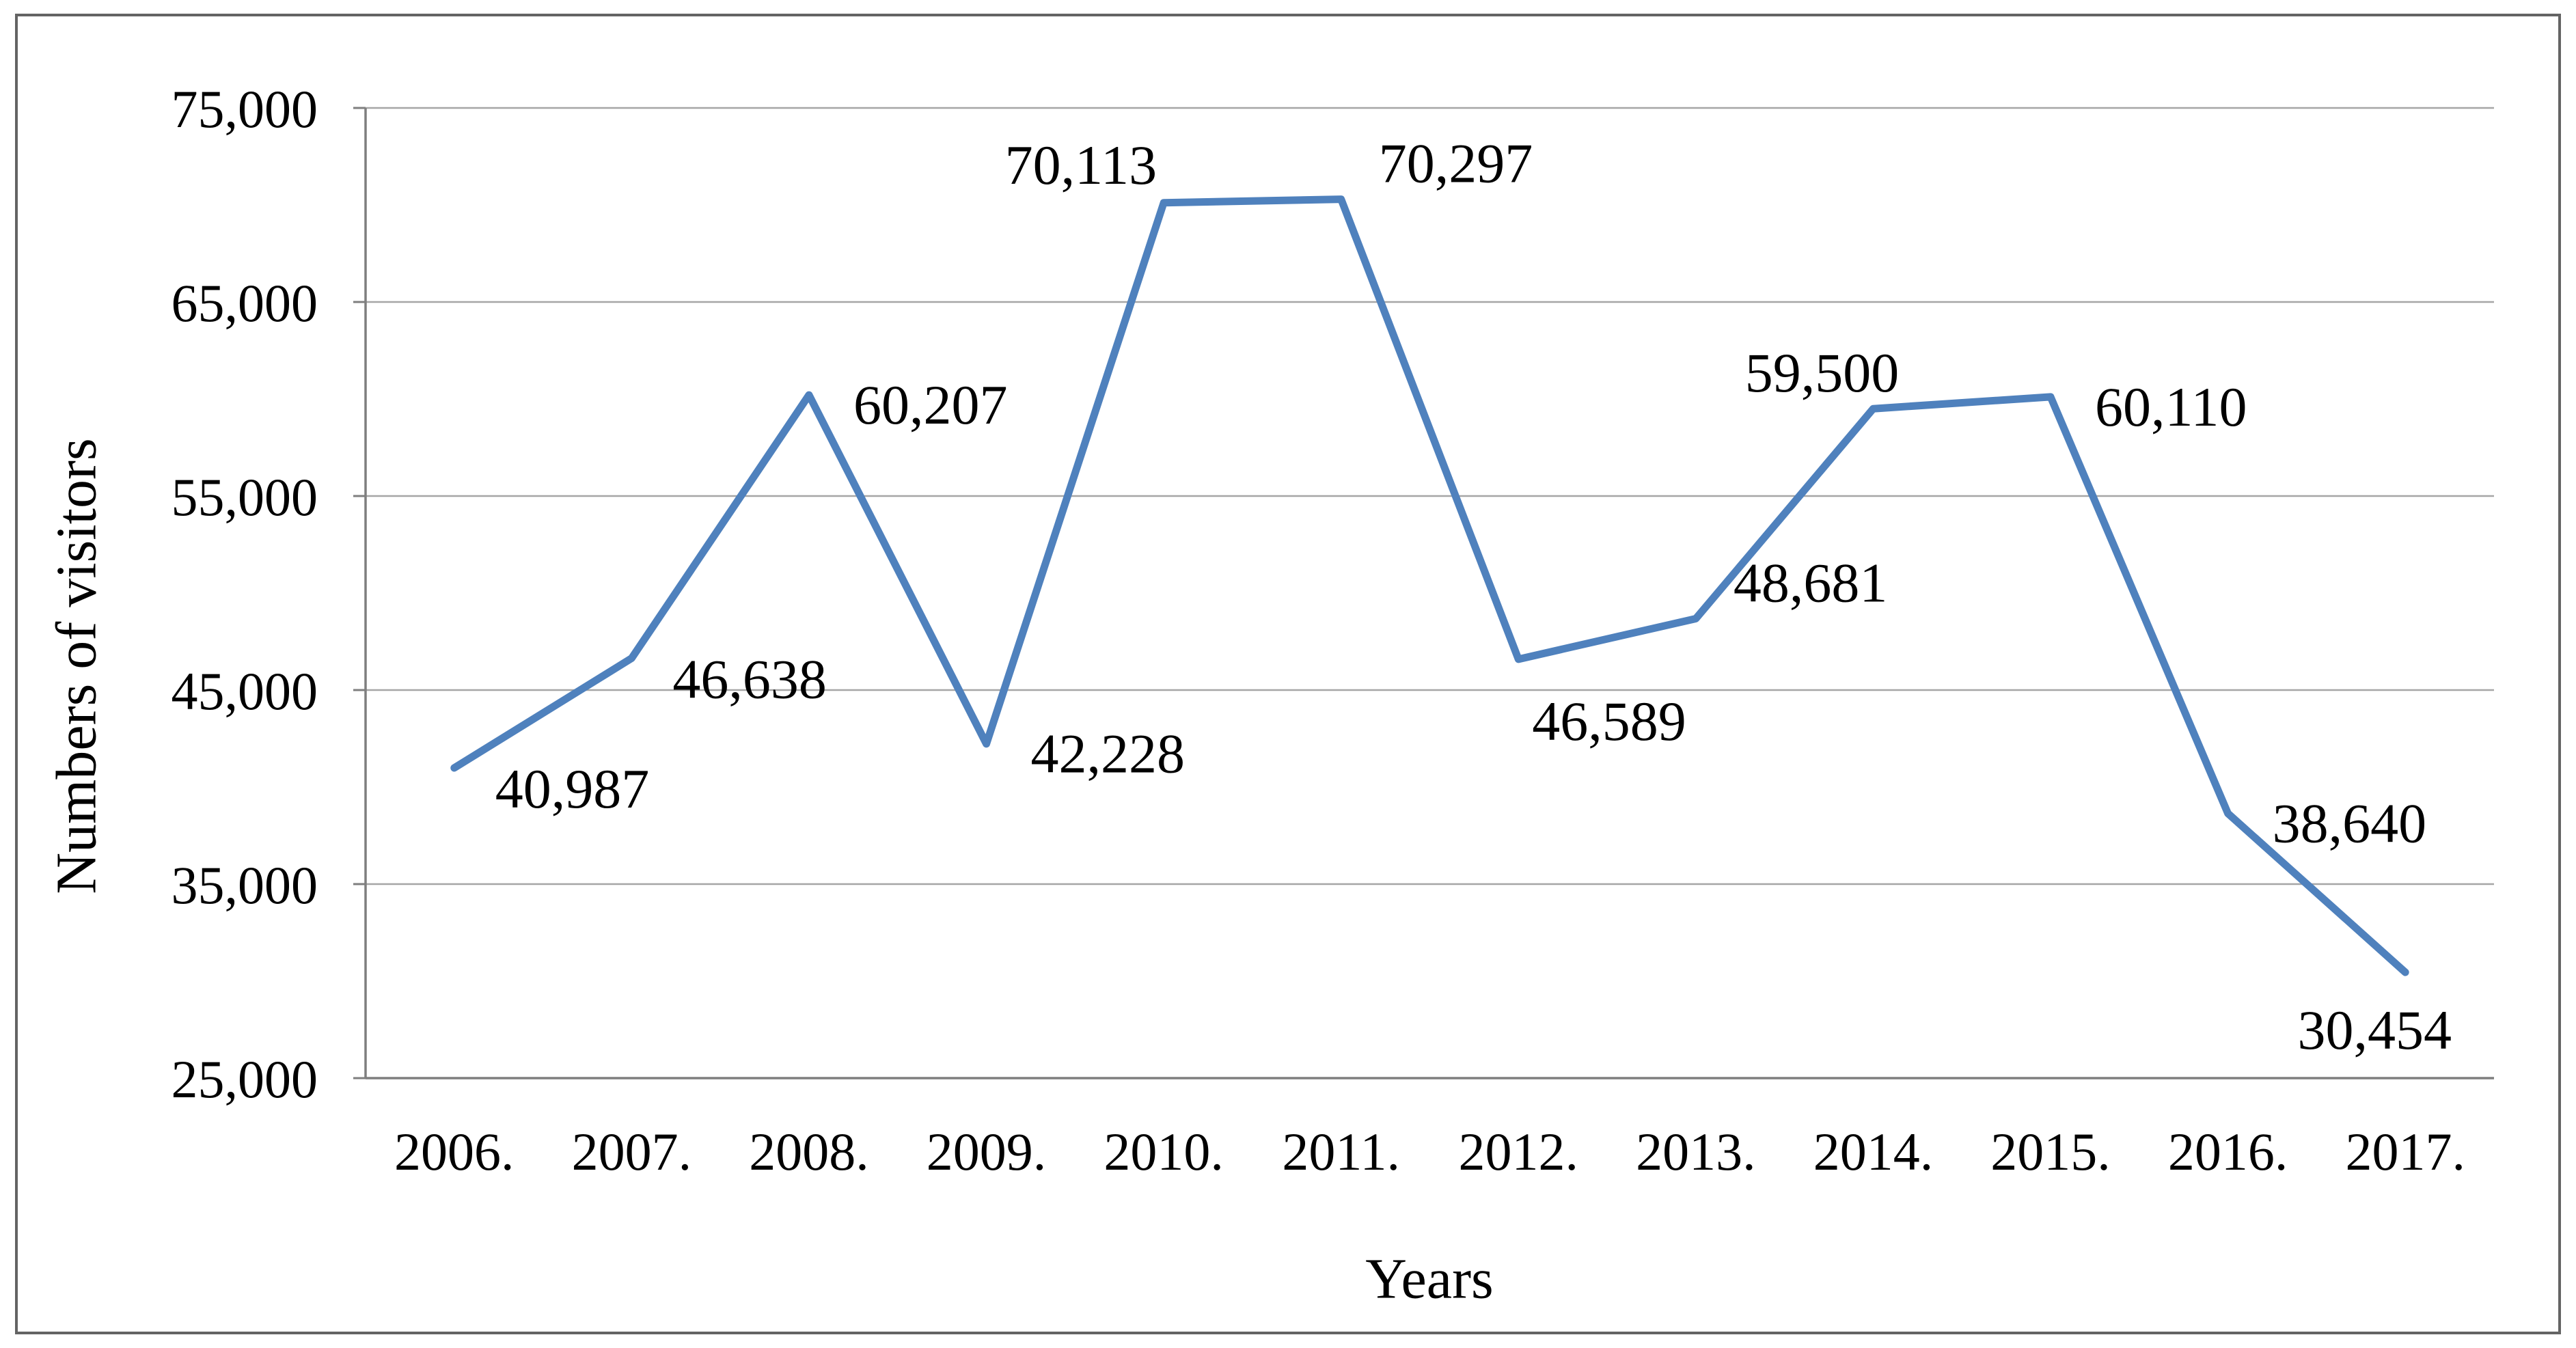 This screenshot has height=1348, width=2576. What do you see at coordinates (1108, 754) in the screenshot?
I see `data-label: 42,228` at bounding box center [1108, 754].